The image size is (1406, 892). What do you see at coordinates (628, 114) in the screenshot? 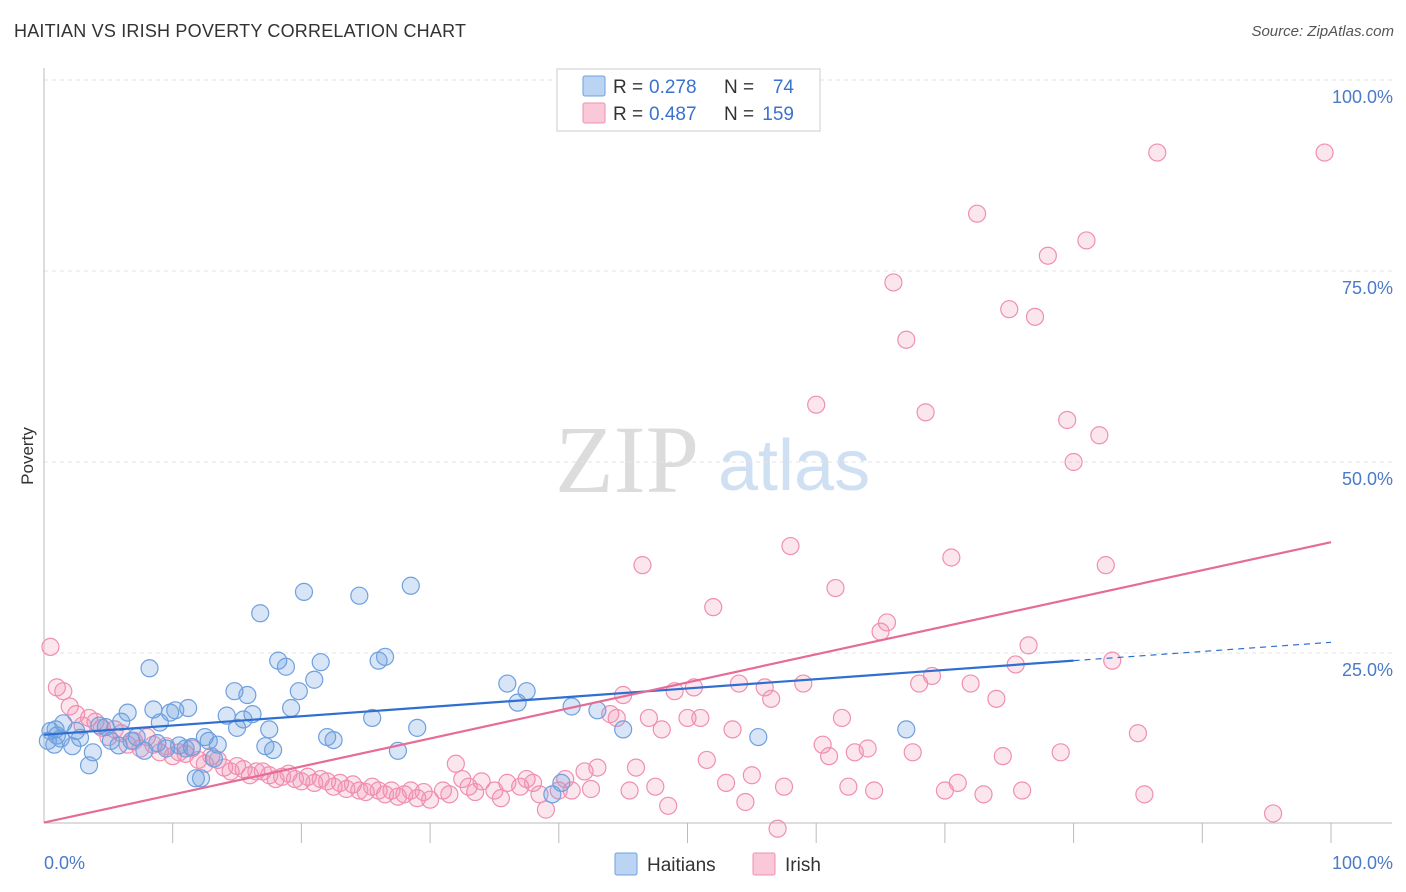
I see `legend-irish-r-label: R =` at bounding box center [628, 114].